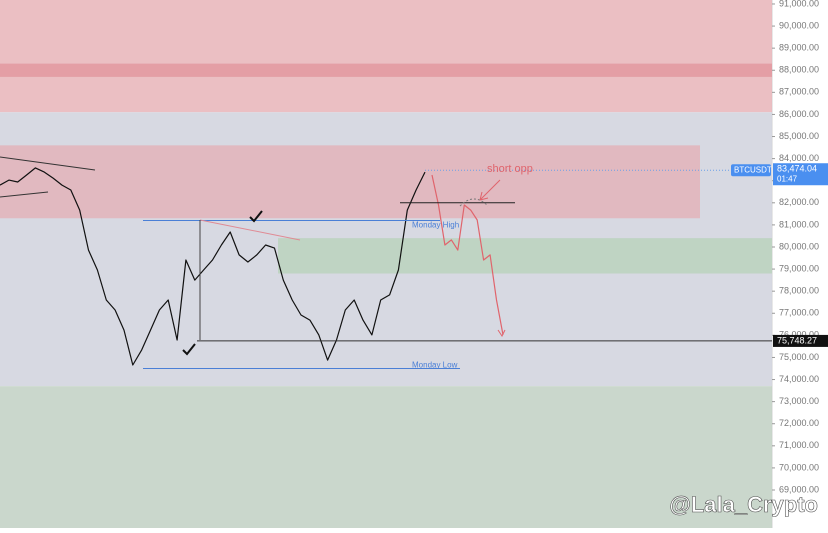  What do you see at coordinates (799, 335) in the screenshot?
I see `y-tick-label: 76,000.00` at bounding box center [799, 335].